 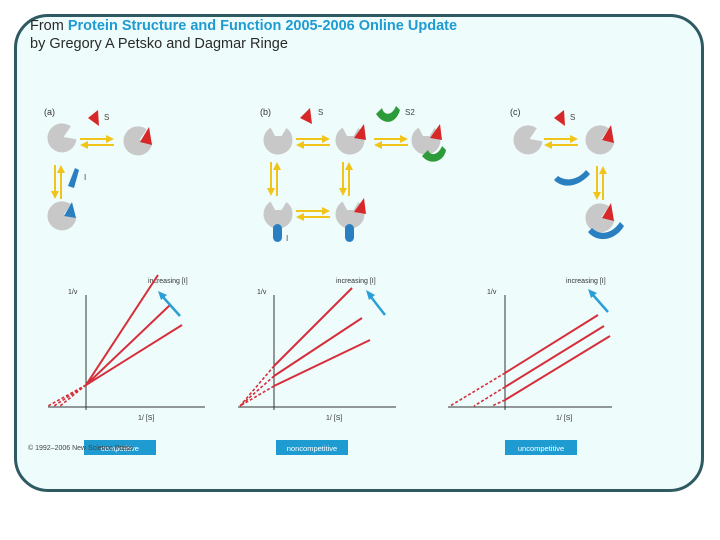 What do you see at coordinates (320, 112) in the screenshot?
I see `substrate-b-label: S` at bounding box center [320, 112].